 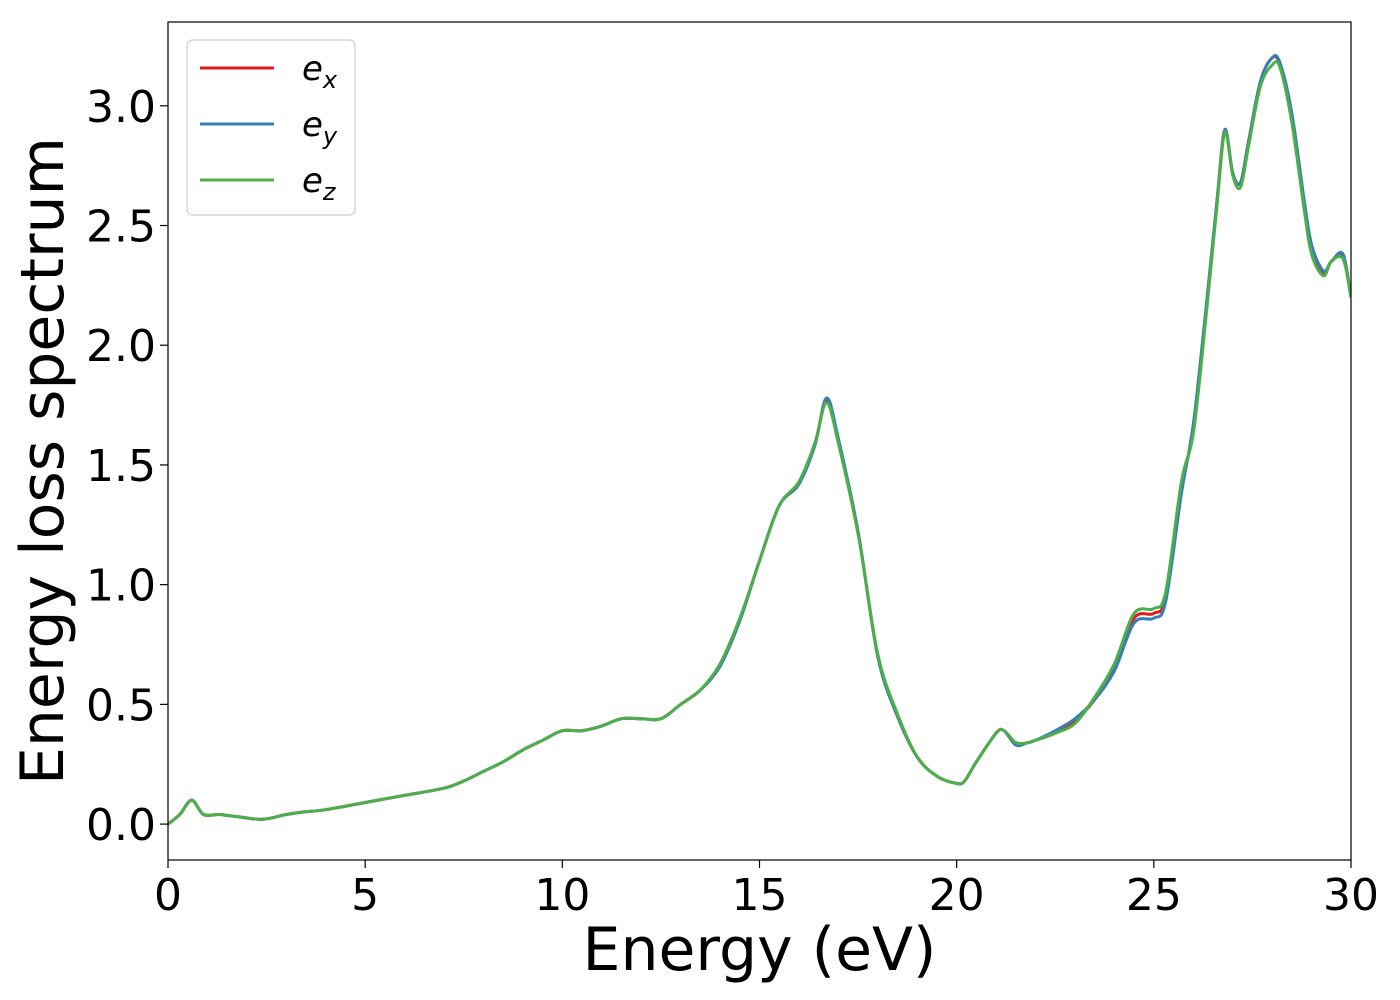 I want to click on legend-label-subscript: z, so click(x=329, y=192).